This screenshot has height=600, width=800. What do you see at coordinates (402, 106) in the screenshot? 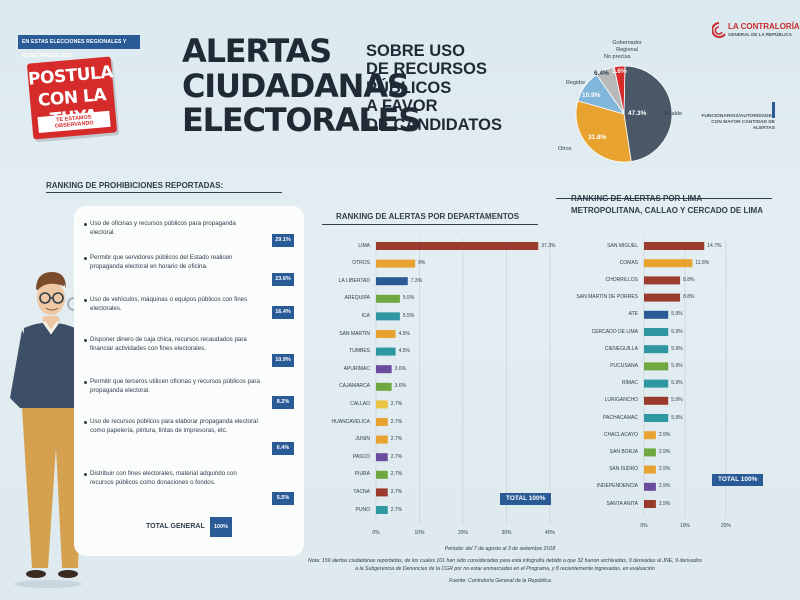
I see `subtitle-line: A FAVOR` at bounding box center [402, 106].